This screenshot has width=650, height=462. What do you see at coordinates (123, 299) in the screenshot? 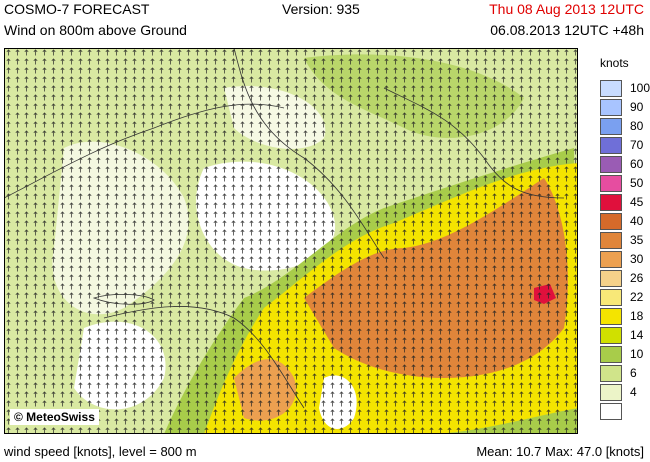
I see `lake-outline` at bounding box center [123, 299].